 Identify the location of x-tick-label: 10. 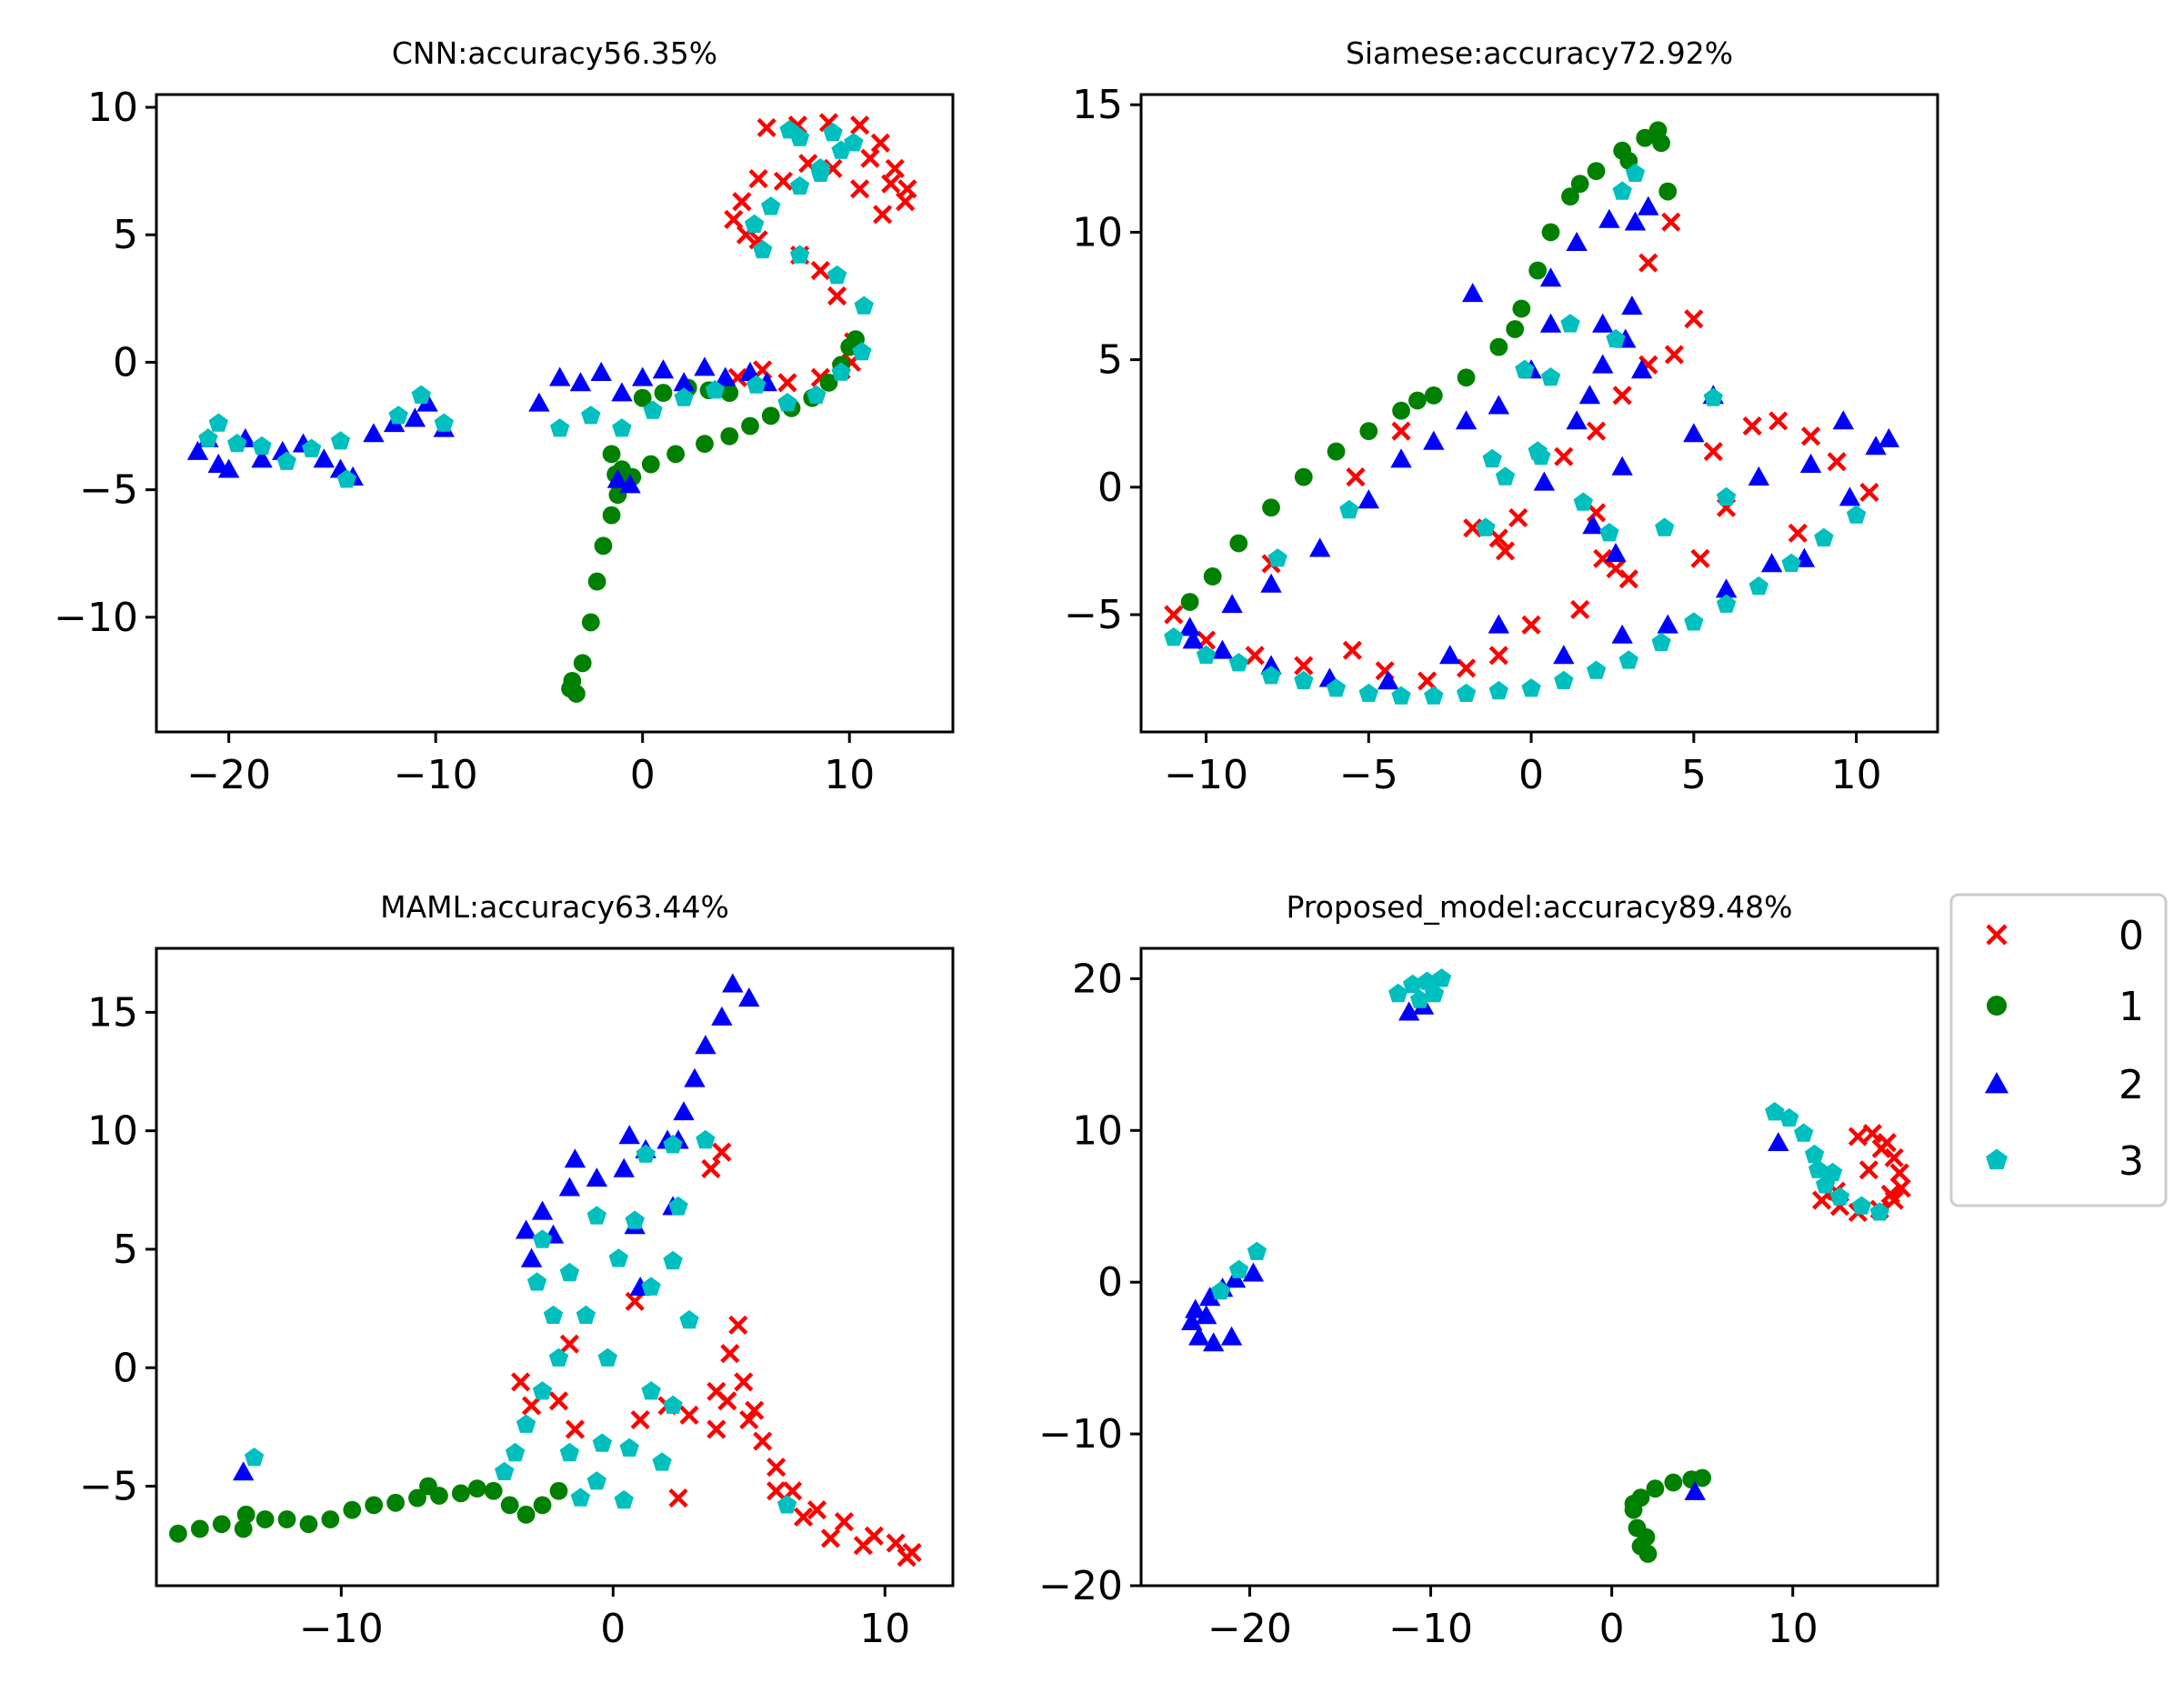
(885, 1629).